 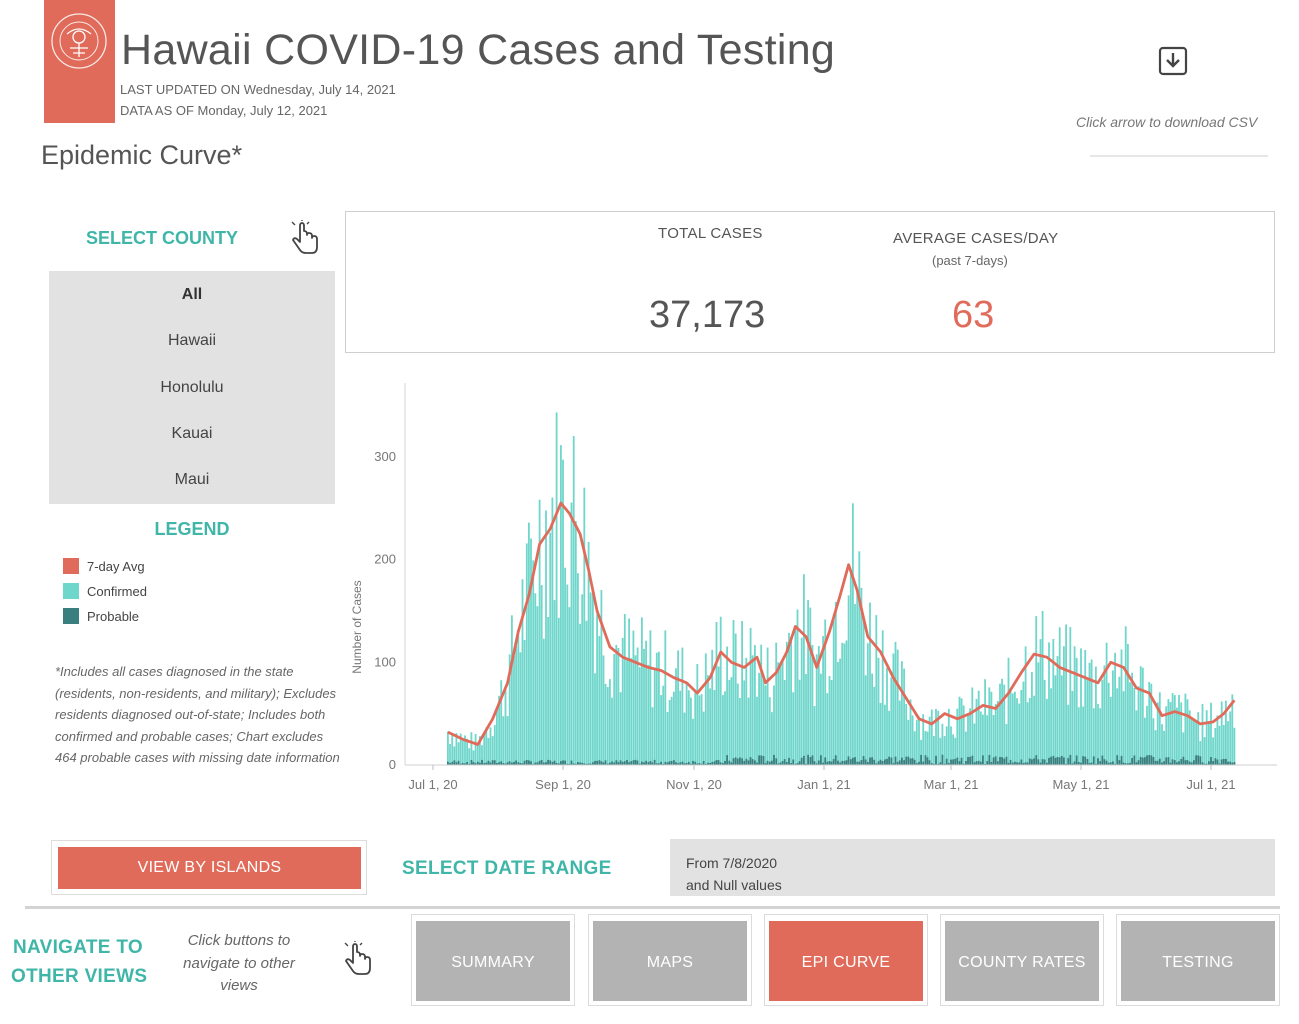 I want to click on view-by-islands-button: VIEW BY ISLANDS, so click(x=209, y=868).